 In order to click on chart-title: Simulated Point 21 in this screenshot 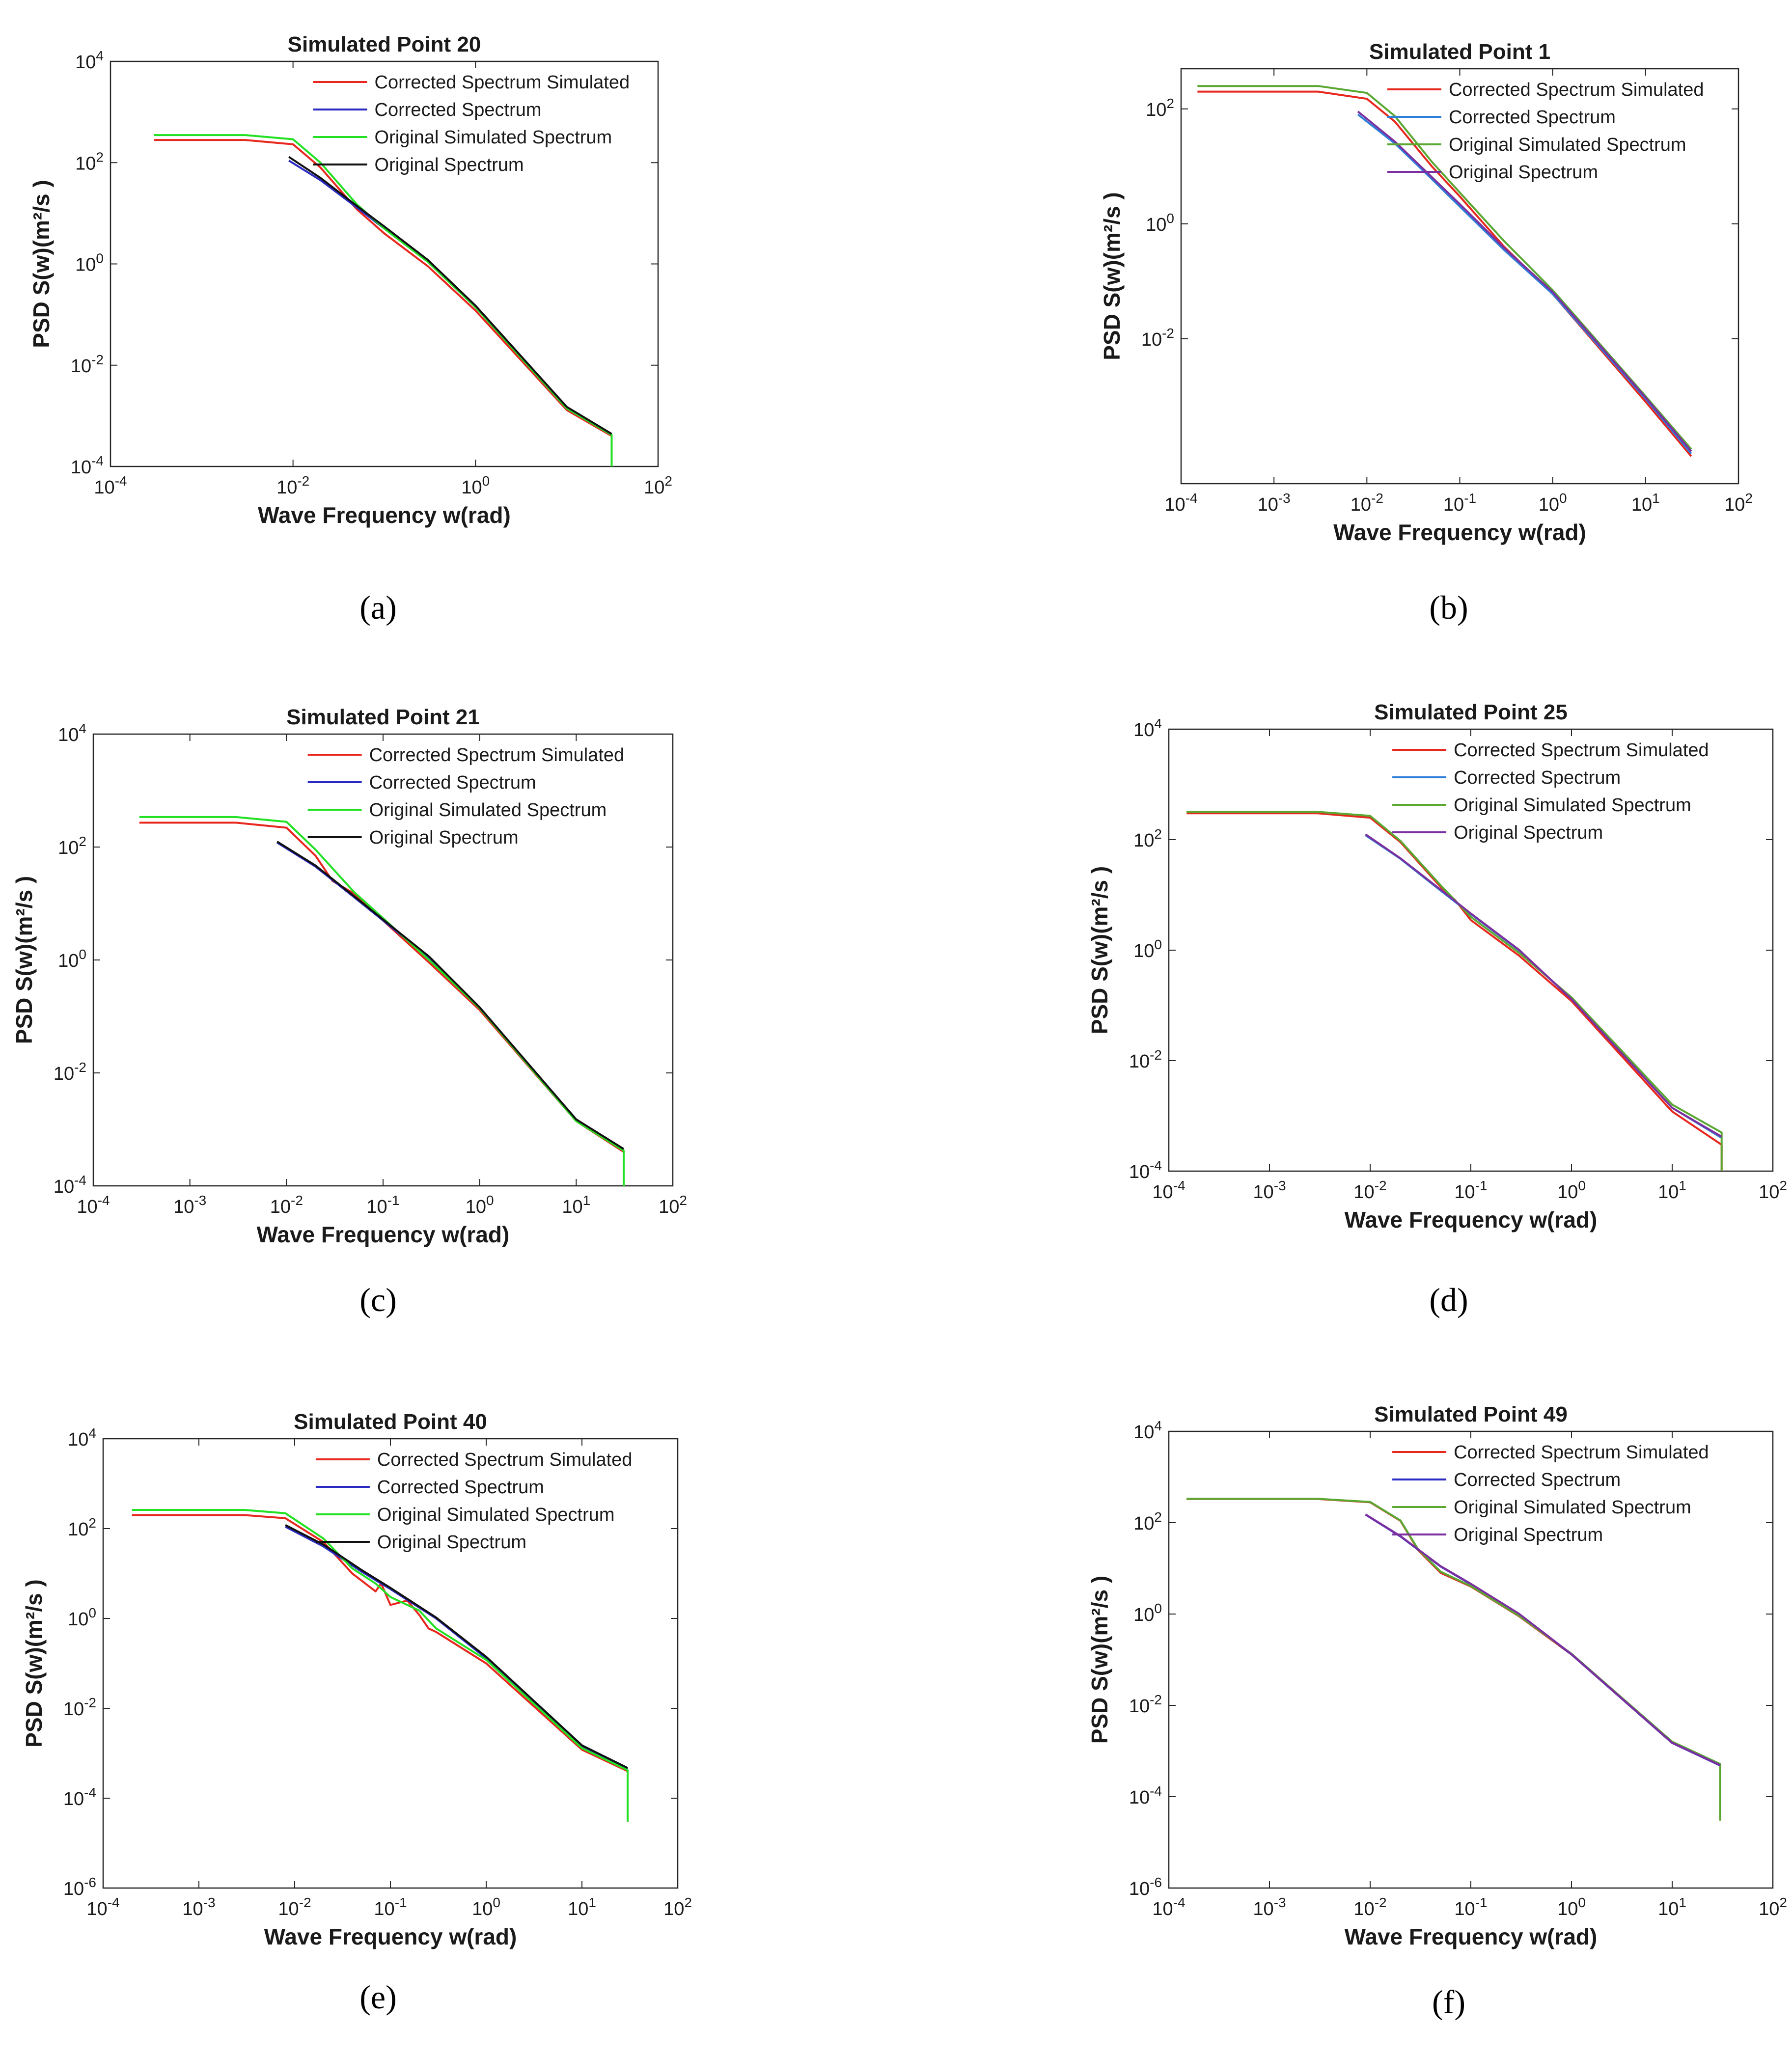, I will do `click(383, 717)`.